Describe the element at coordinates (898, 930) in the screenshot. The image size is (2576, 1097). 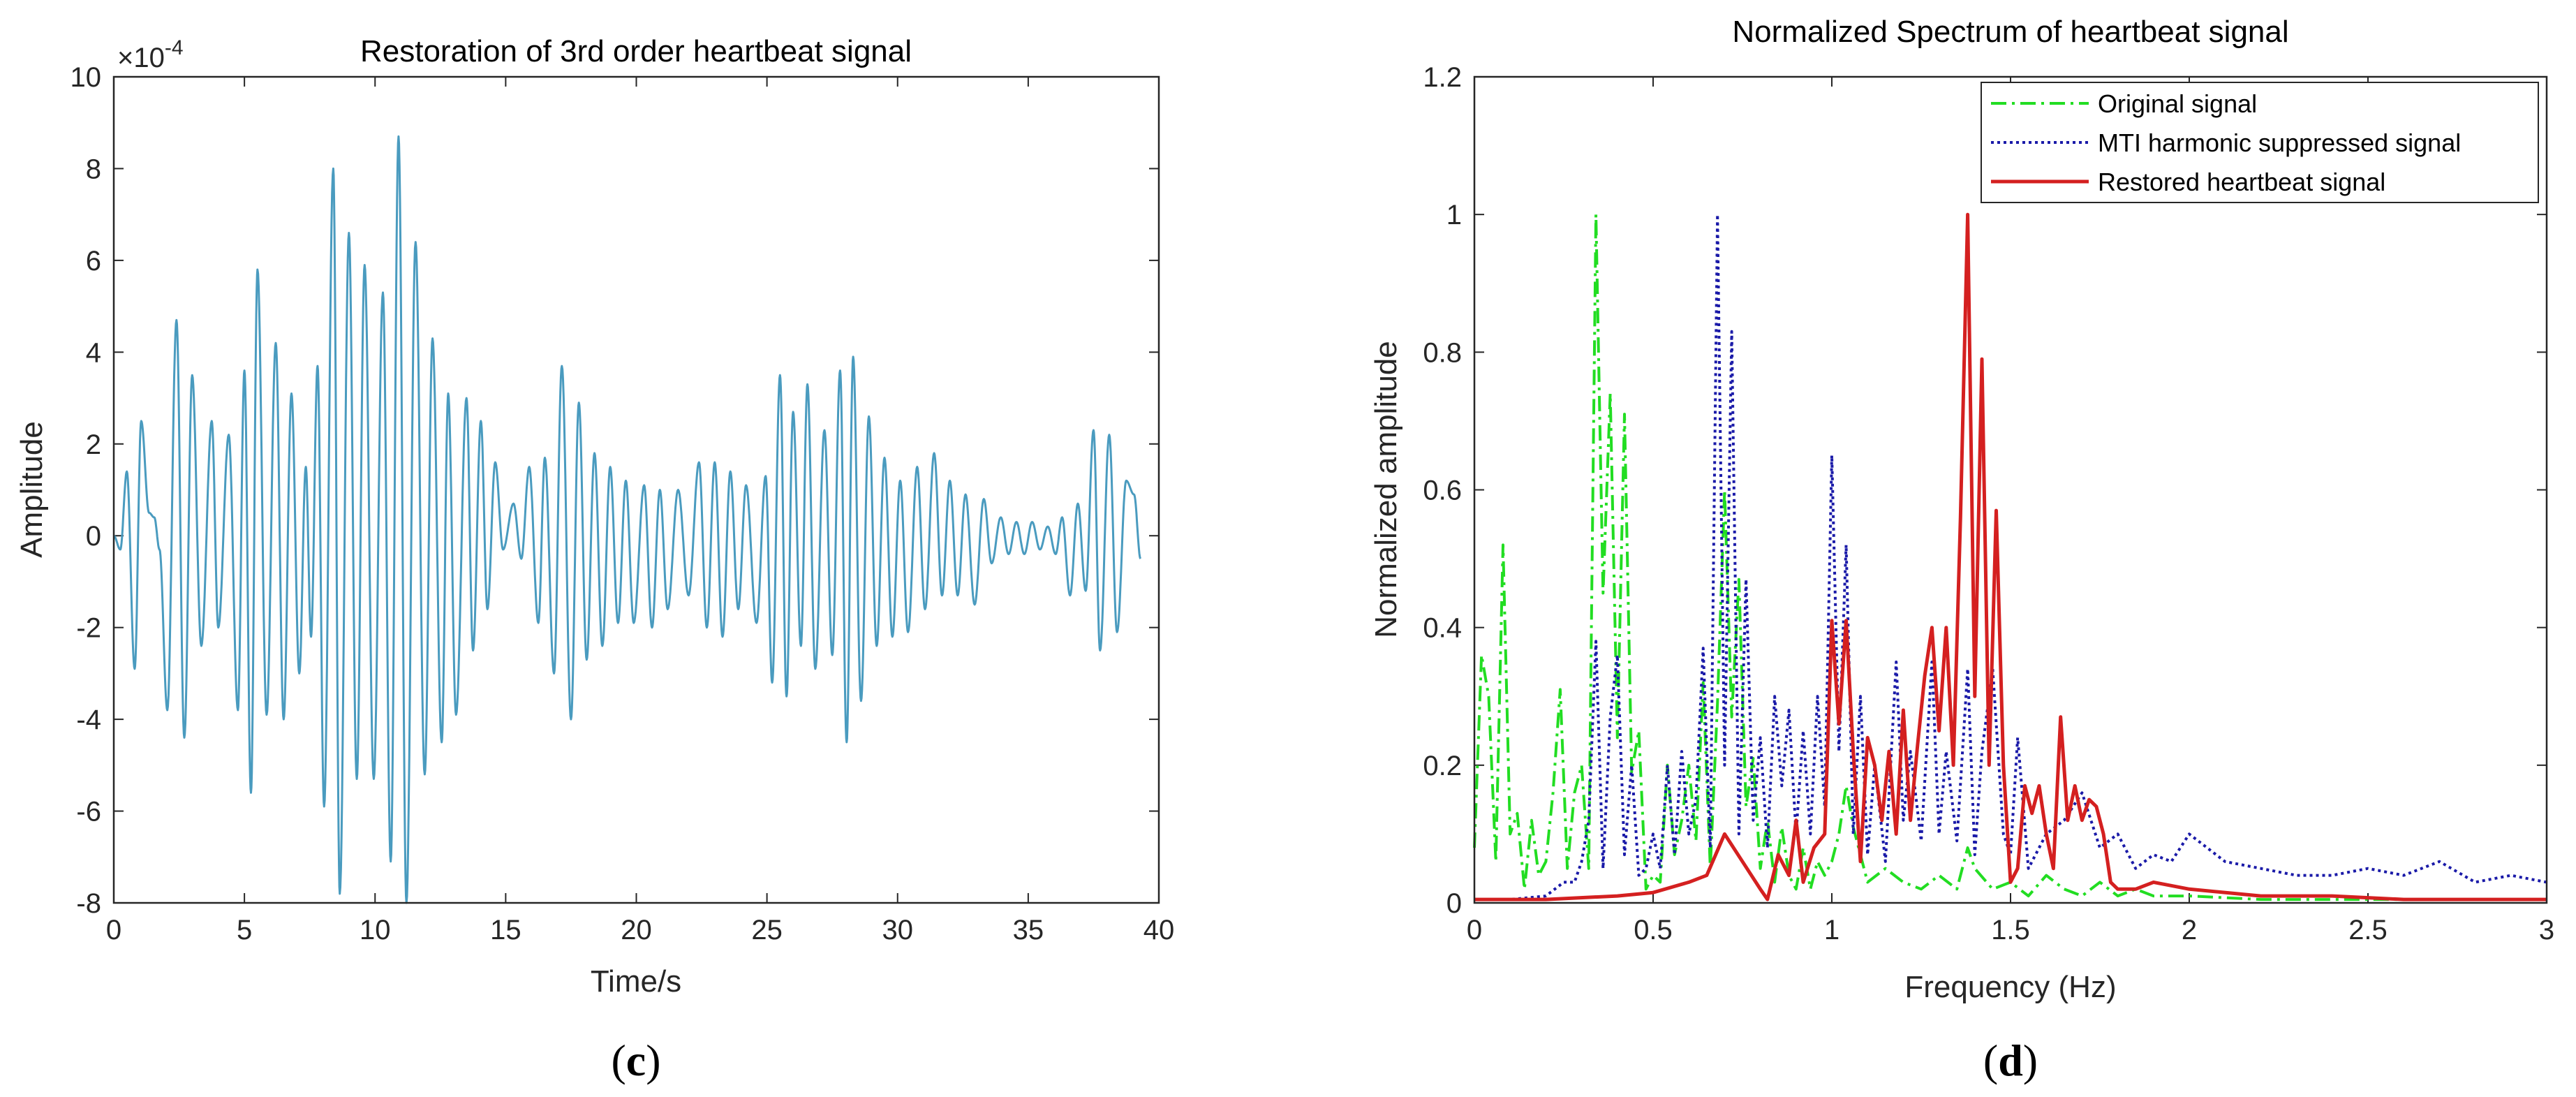
I see `c-x-tick-label: 30` at that location.